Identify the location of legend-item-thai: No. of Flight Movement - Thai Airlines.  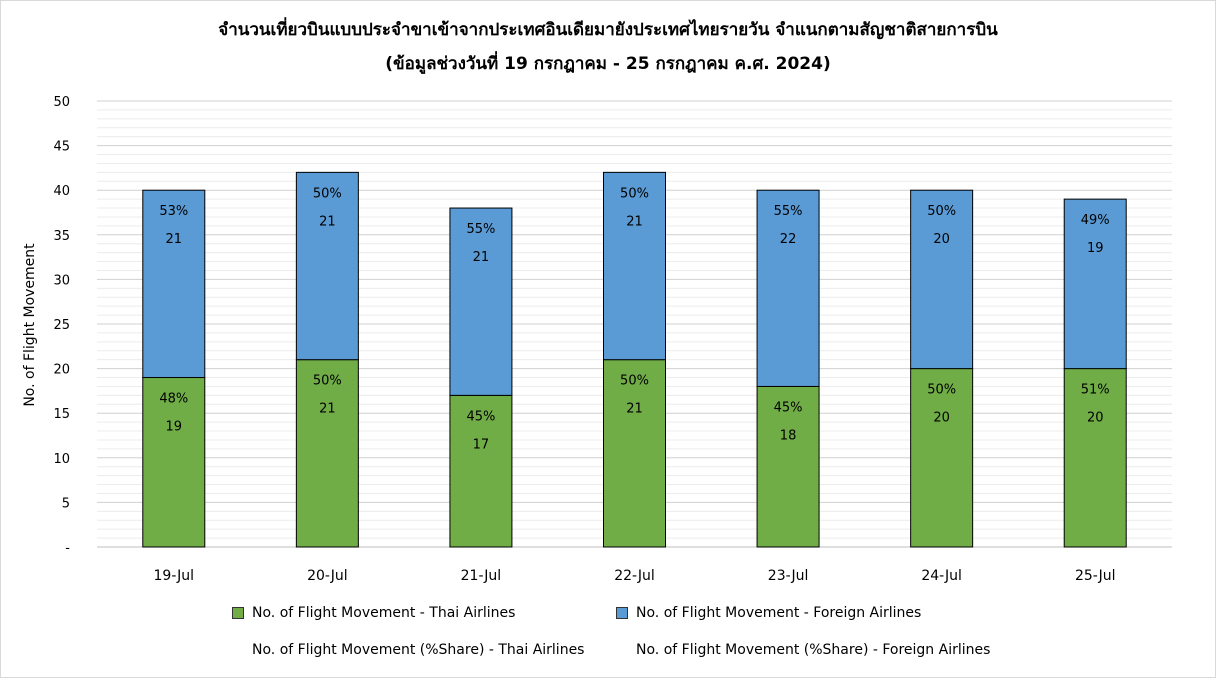
(373, 613).